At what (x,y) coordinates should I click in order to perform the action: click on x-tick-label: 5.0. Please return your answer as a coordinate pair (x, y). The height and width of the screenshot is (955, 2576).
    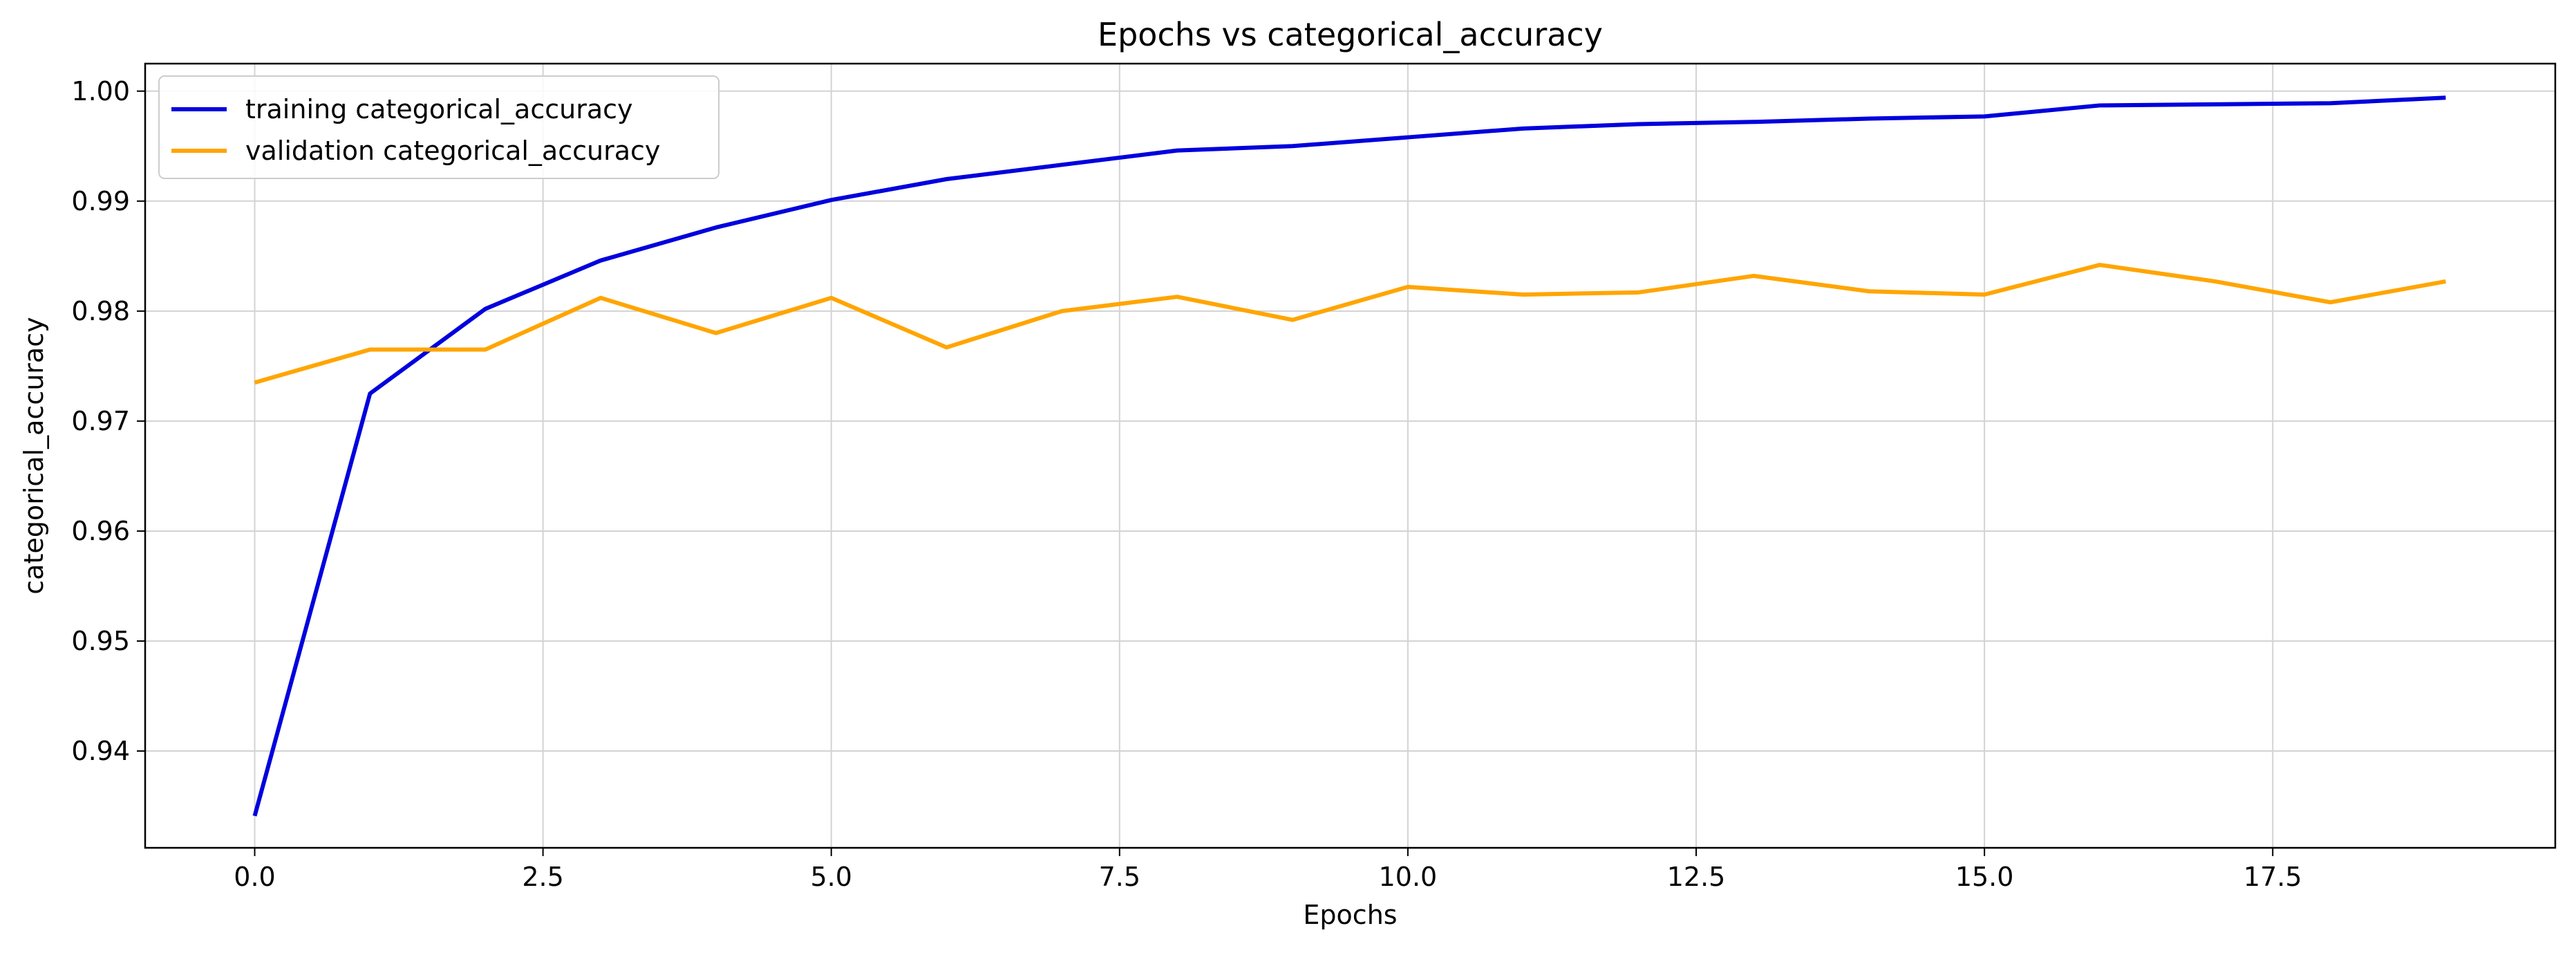
    Looking at the image, I should click on (831, 877).